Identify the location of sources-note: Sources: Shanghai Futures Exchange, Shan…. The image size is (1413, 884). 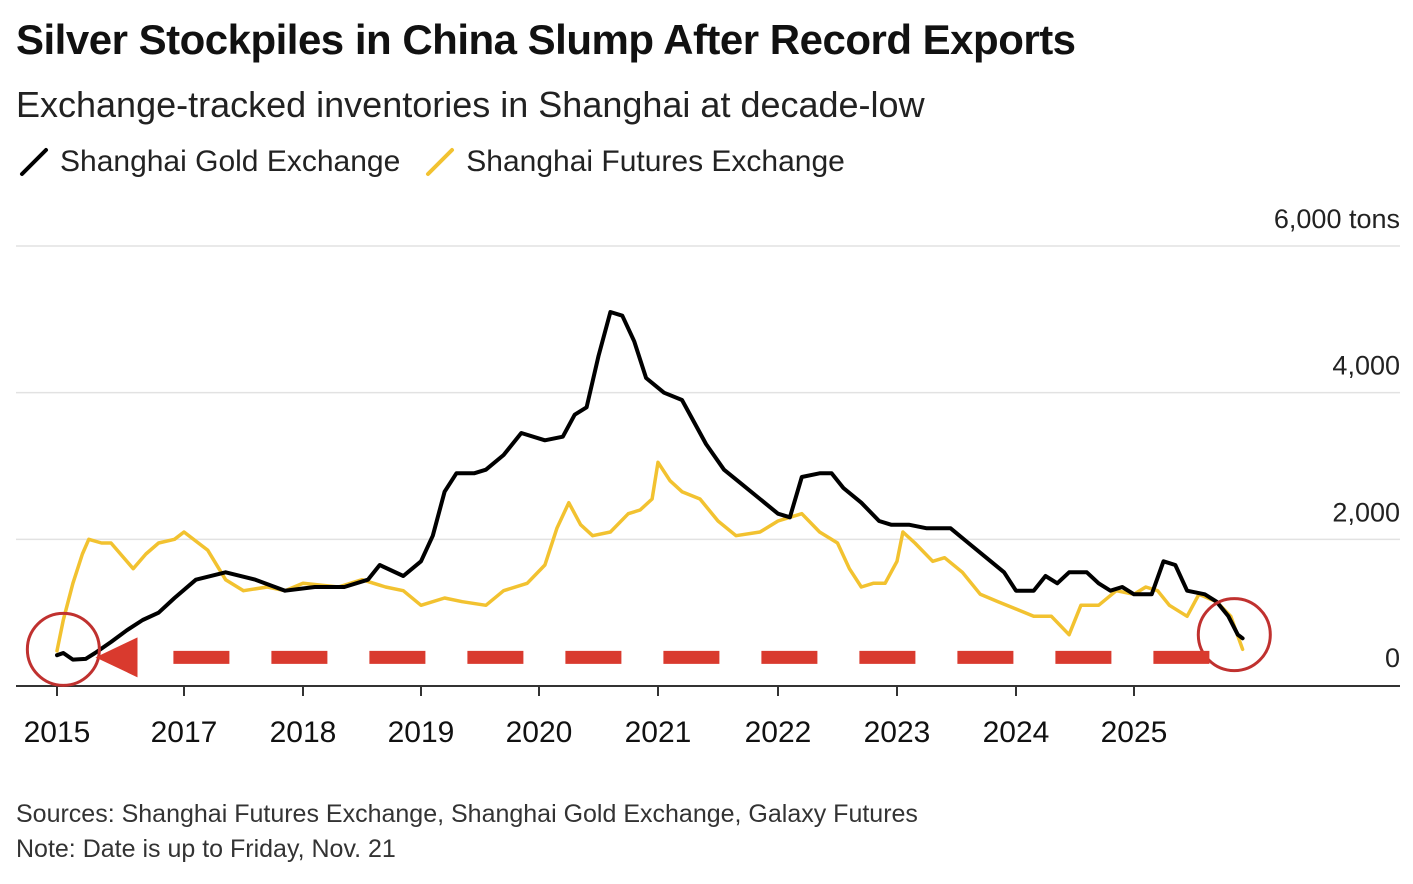
(467, 814).